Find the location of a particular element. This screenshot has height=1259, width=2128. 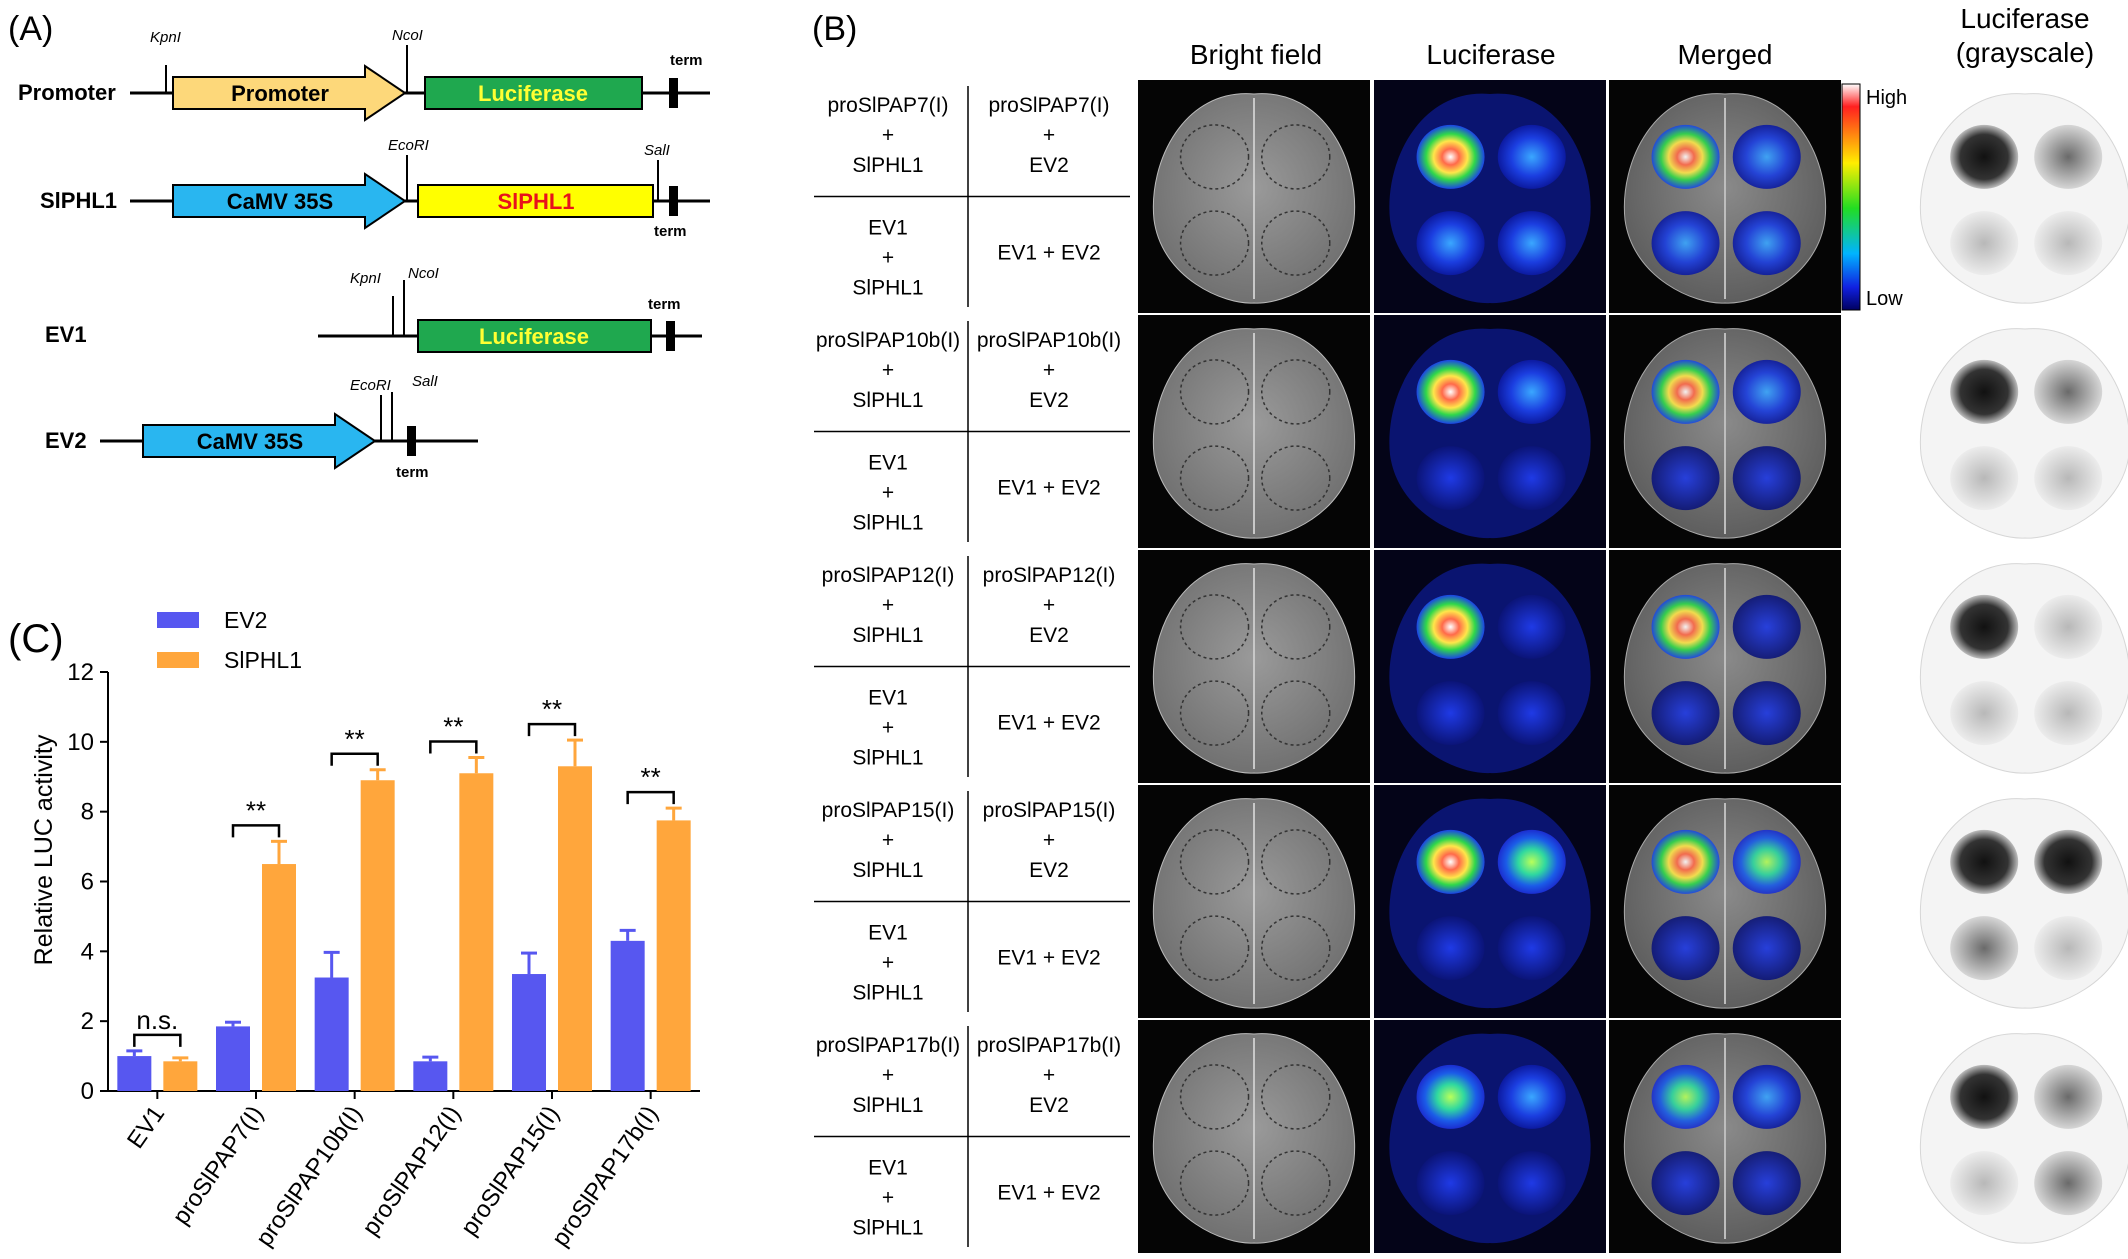

site-label: EcoRI is located at coordinates (408, 145).